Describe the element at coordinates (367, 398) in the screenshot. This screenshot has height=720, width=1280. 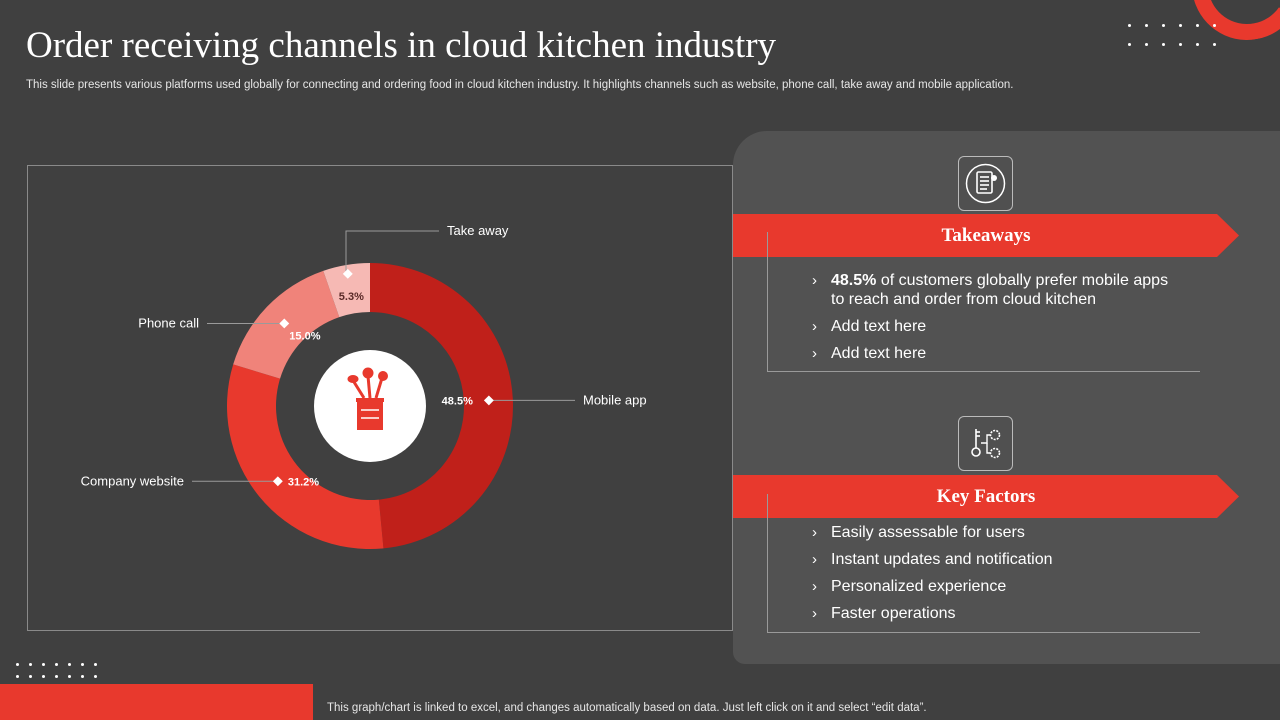
I see `kitchen-utensils-icon` at that location.